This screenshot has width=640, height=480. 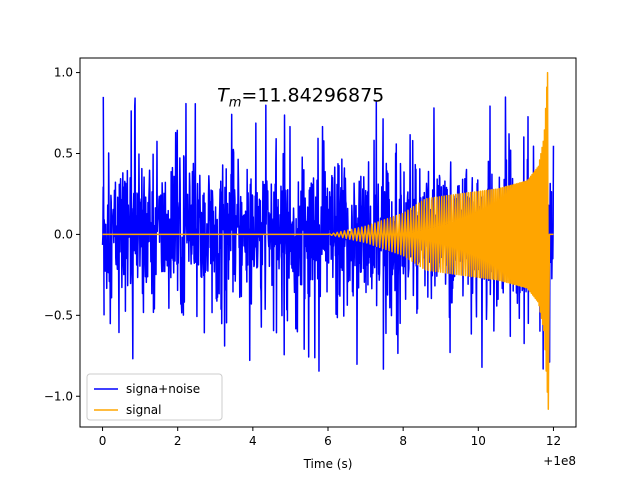 I want to click on annotation-value: =11.84296875, so click(x=312, y=96).